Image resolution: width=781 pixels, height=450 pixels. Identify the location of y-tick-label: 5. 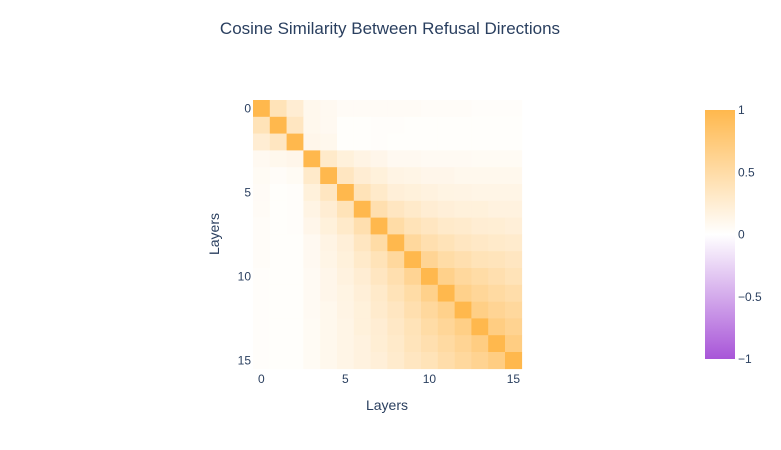
(247, 192).